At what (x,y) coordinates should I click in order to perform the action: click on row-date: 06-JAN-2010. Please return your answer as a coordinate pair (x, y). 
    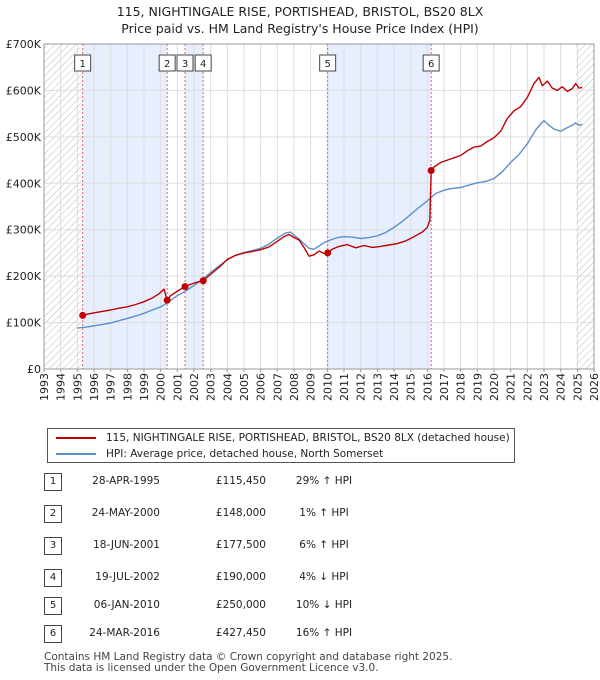
    Looking at the image, I should click on (126, 605).